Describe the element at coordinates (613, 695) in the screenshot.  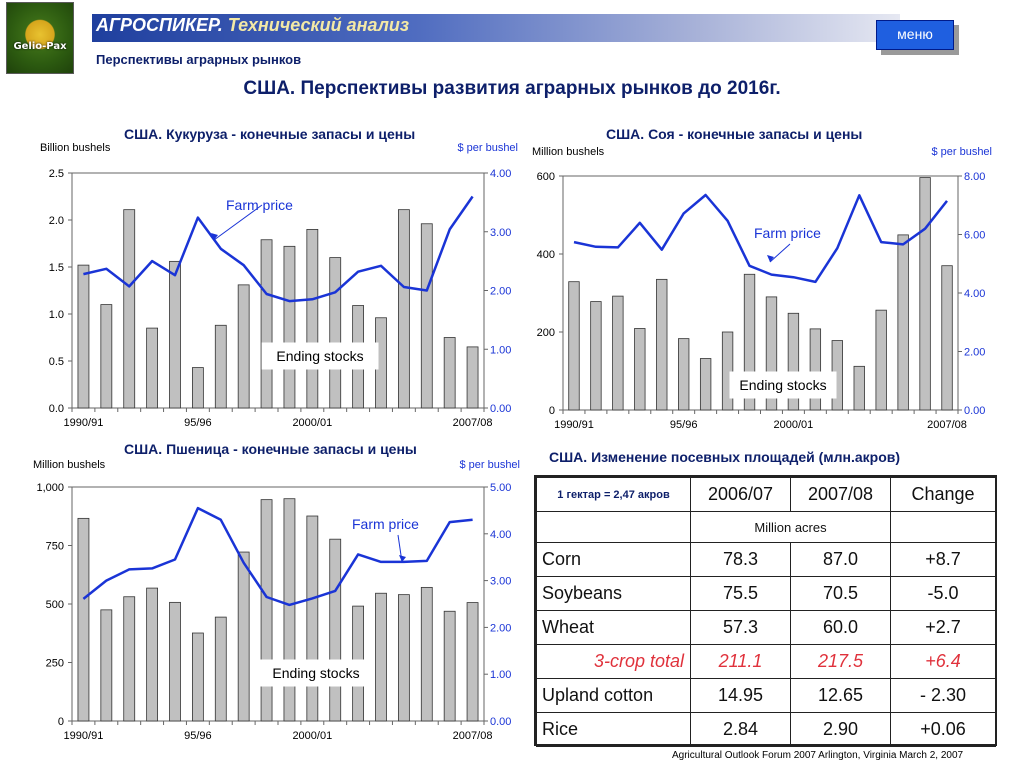
I see `crop-name: Upland cotton` at that location.